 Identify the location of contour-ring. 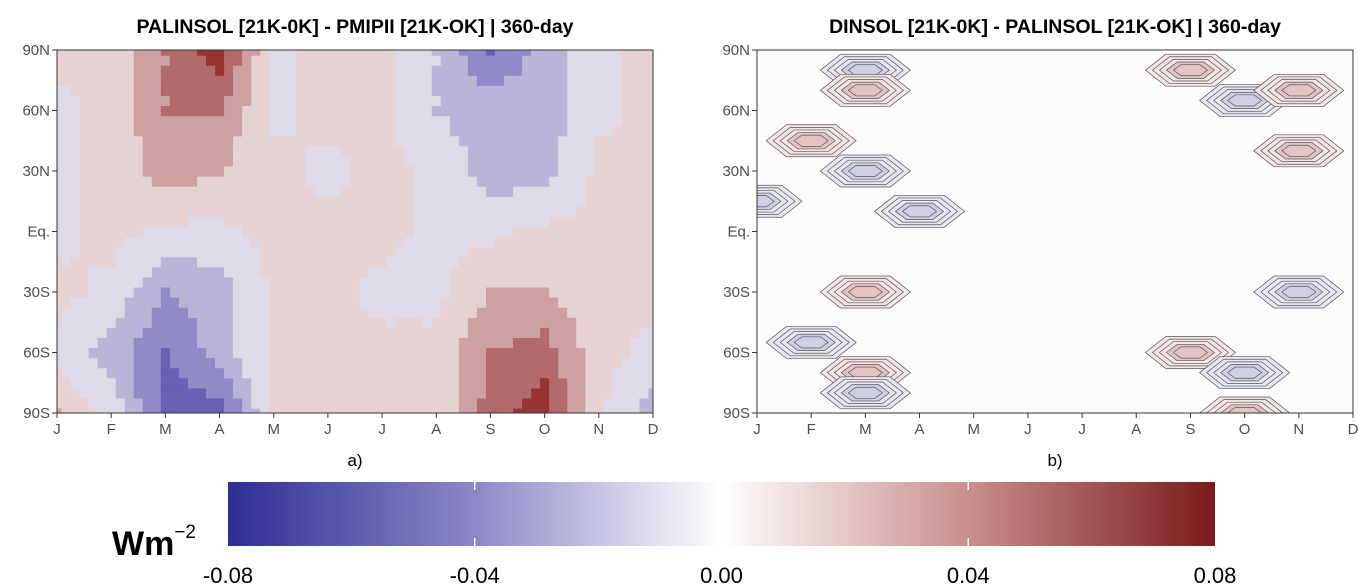
(1190, 352).